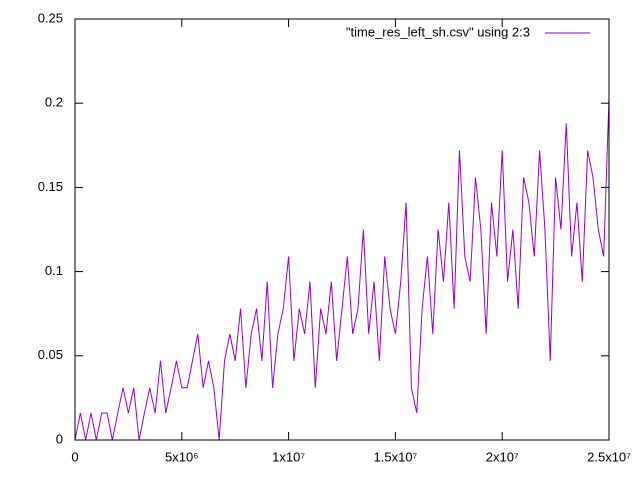 The width and height of the screenshot is (640, 480). Describe the element at coordinates (288, 456) in the screenshot. I see `x-tick-label: 1x10⁷` at that location.